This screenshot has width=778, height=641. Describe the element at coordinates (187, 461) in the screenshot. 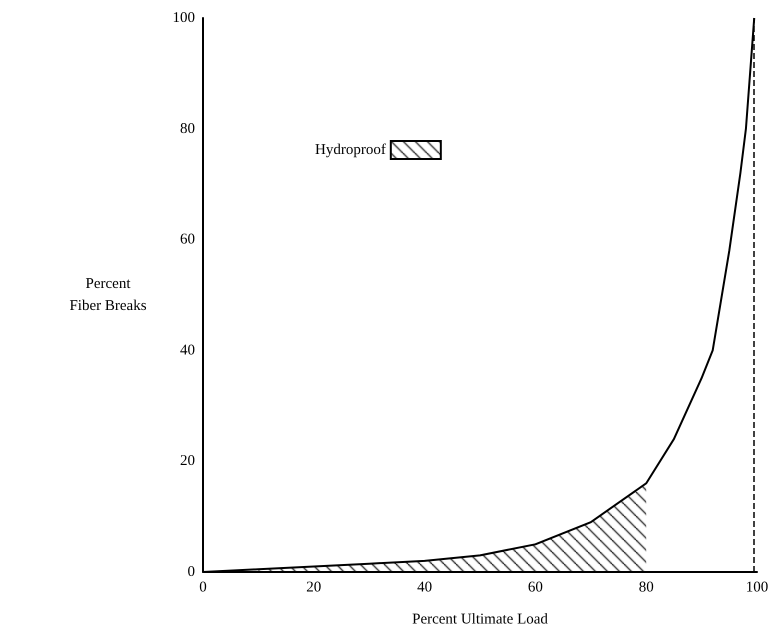

I see `y-tick-label: 20` at that location.